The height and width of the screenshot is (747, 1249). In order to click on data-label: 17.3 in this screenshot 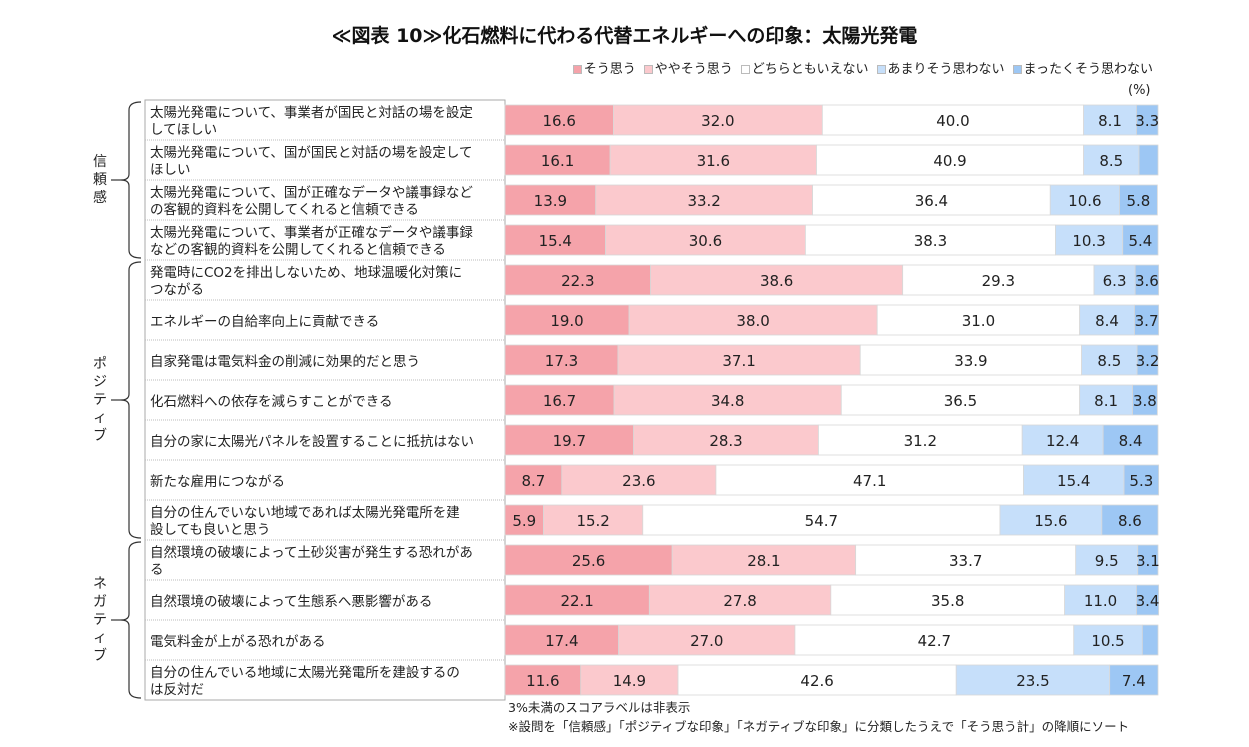, I will do `click(561, 361)`.